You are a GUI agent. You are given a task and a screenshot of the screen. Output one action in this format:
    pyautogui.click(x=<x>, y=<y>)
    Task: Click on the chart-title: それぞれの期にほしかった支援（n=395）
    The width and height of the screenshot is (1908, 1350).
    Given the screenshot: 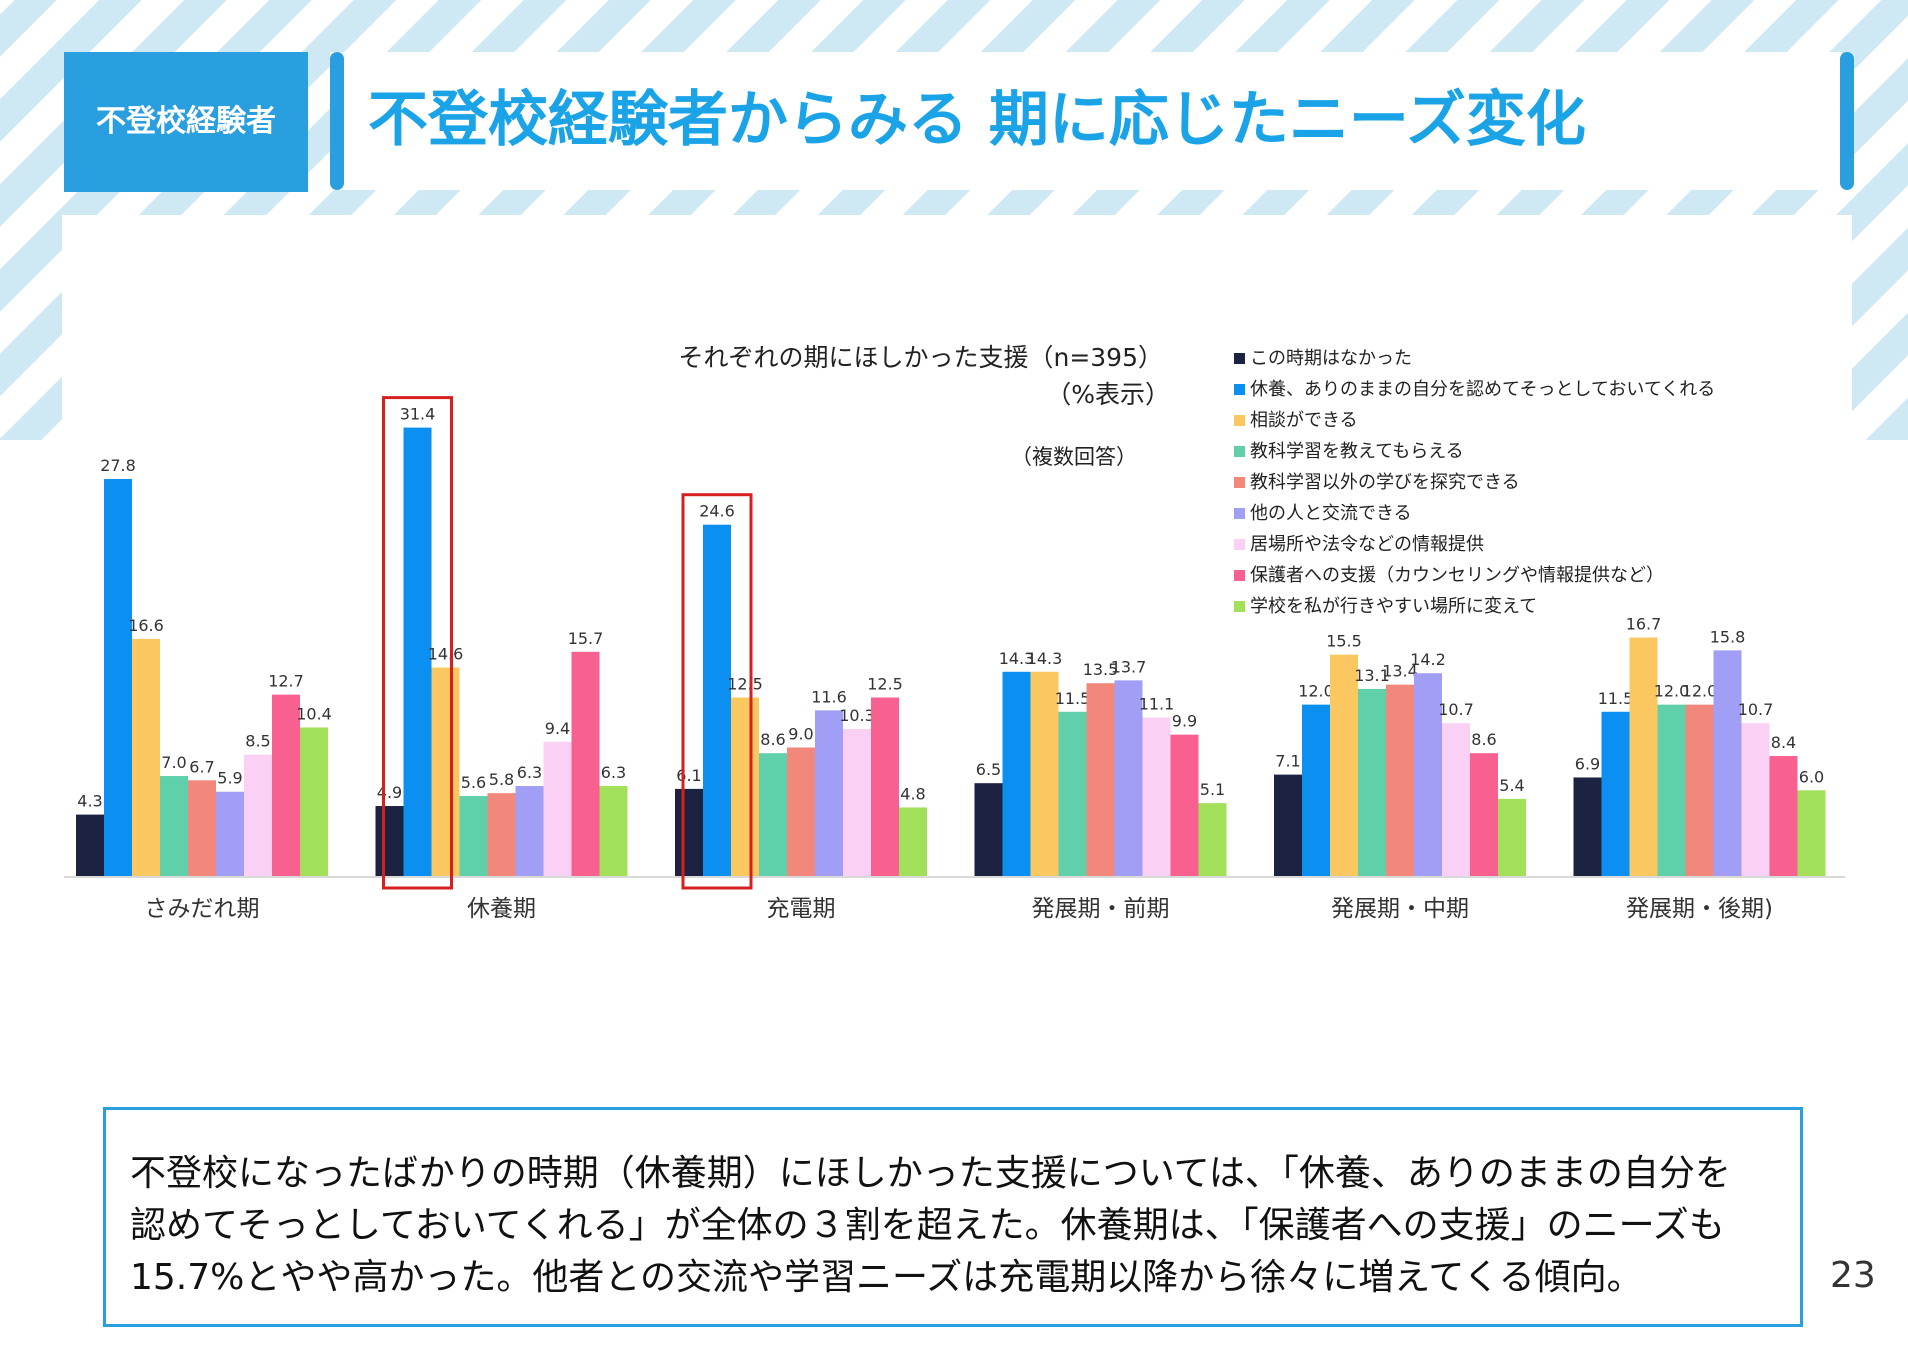 What is the action you would take?
    pyautogui.click(x=920, y=357)
    